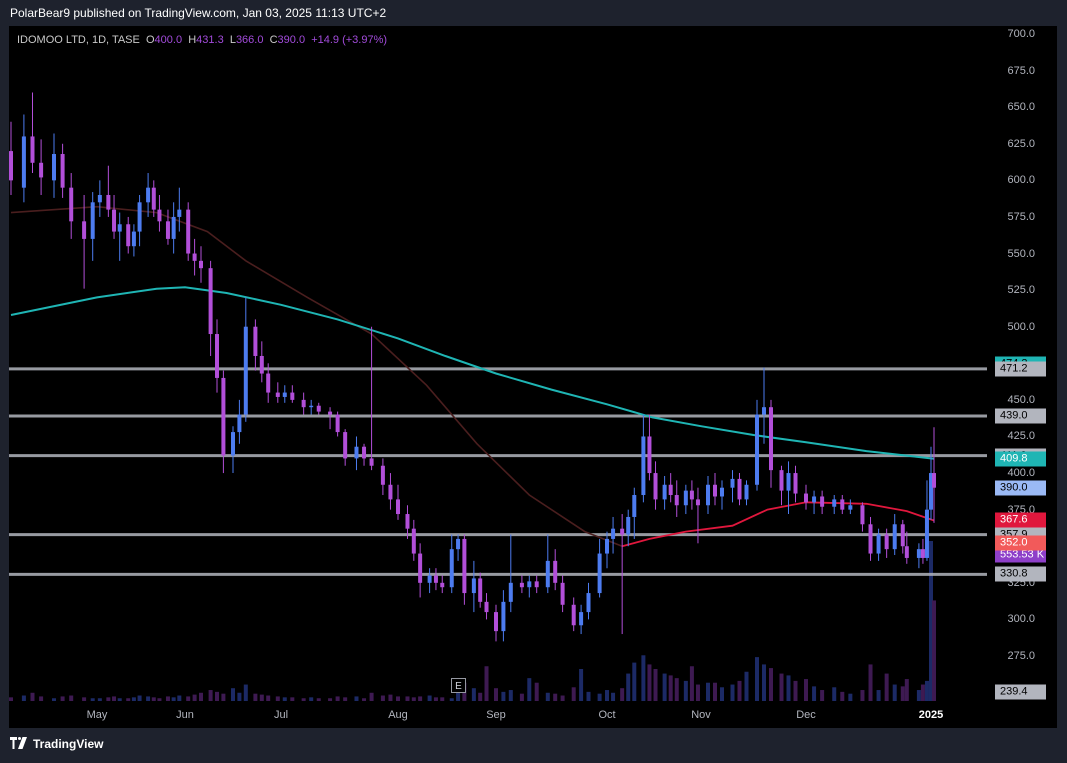 The height and width of the screenshot is (763, 1067). Describe the element at coordinates (1021, 107) in the screenshot. I see `price-tick-label: 650.0` at that location.